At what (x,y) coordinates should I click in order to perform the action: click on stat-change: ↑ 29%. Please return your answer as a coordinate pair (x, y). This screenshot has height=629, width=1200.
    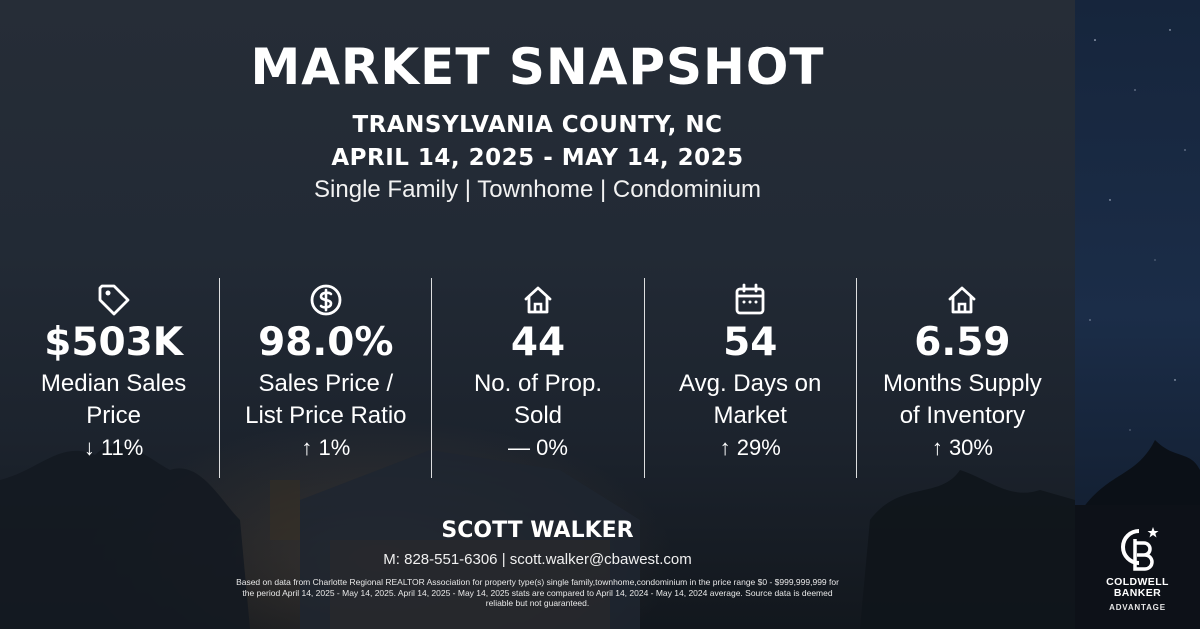
    Looking at the image, I should click on (750, 447).